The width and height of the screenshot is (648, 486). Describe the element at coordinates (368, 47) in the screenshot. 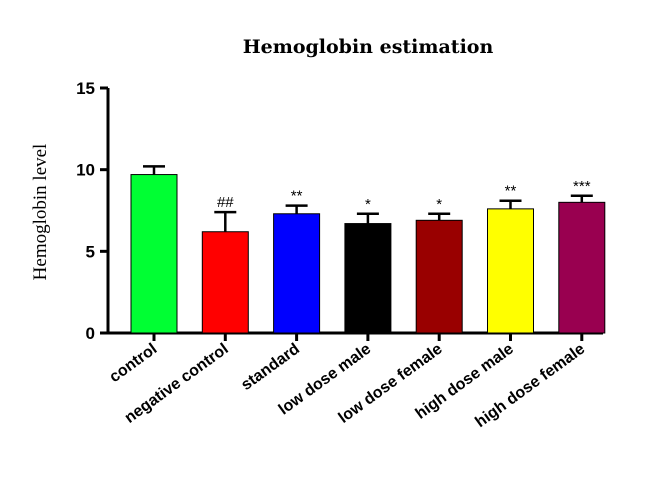

I see `chart-title: Hemoglobin estimation` at that location.